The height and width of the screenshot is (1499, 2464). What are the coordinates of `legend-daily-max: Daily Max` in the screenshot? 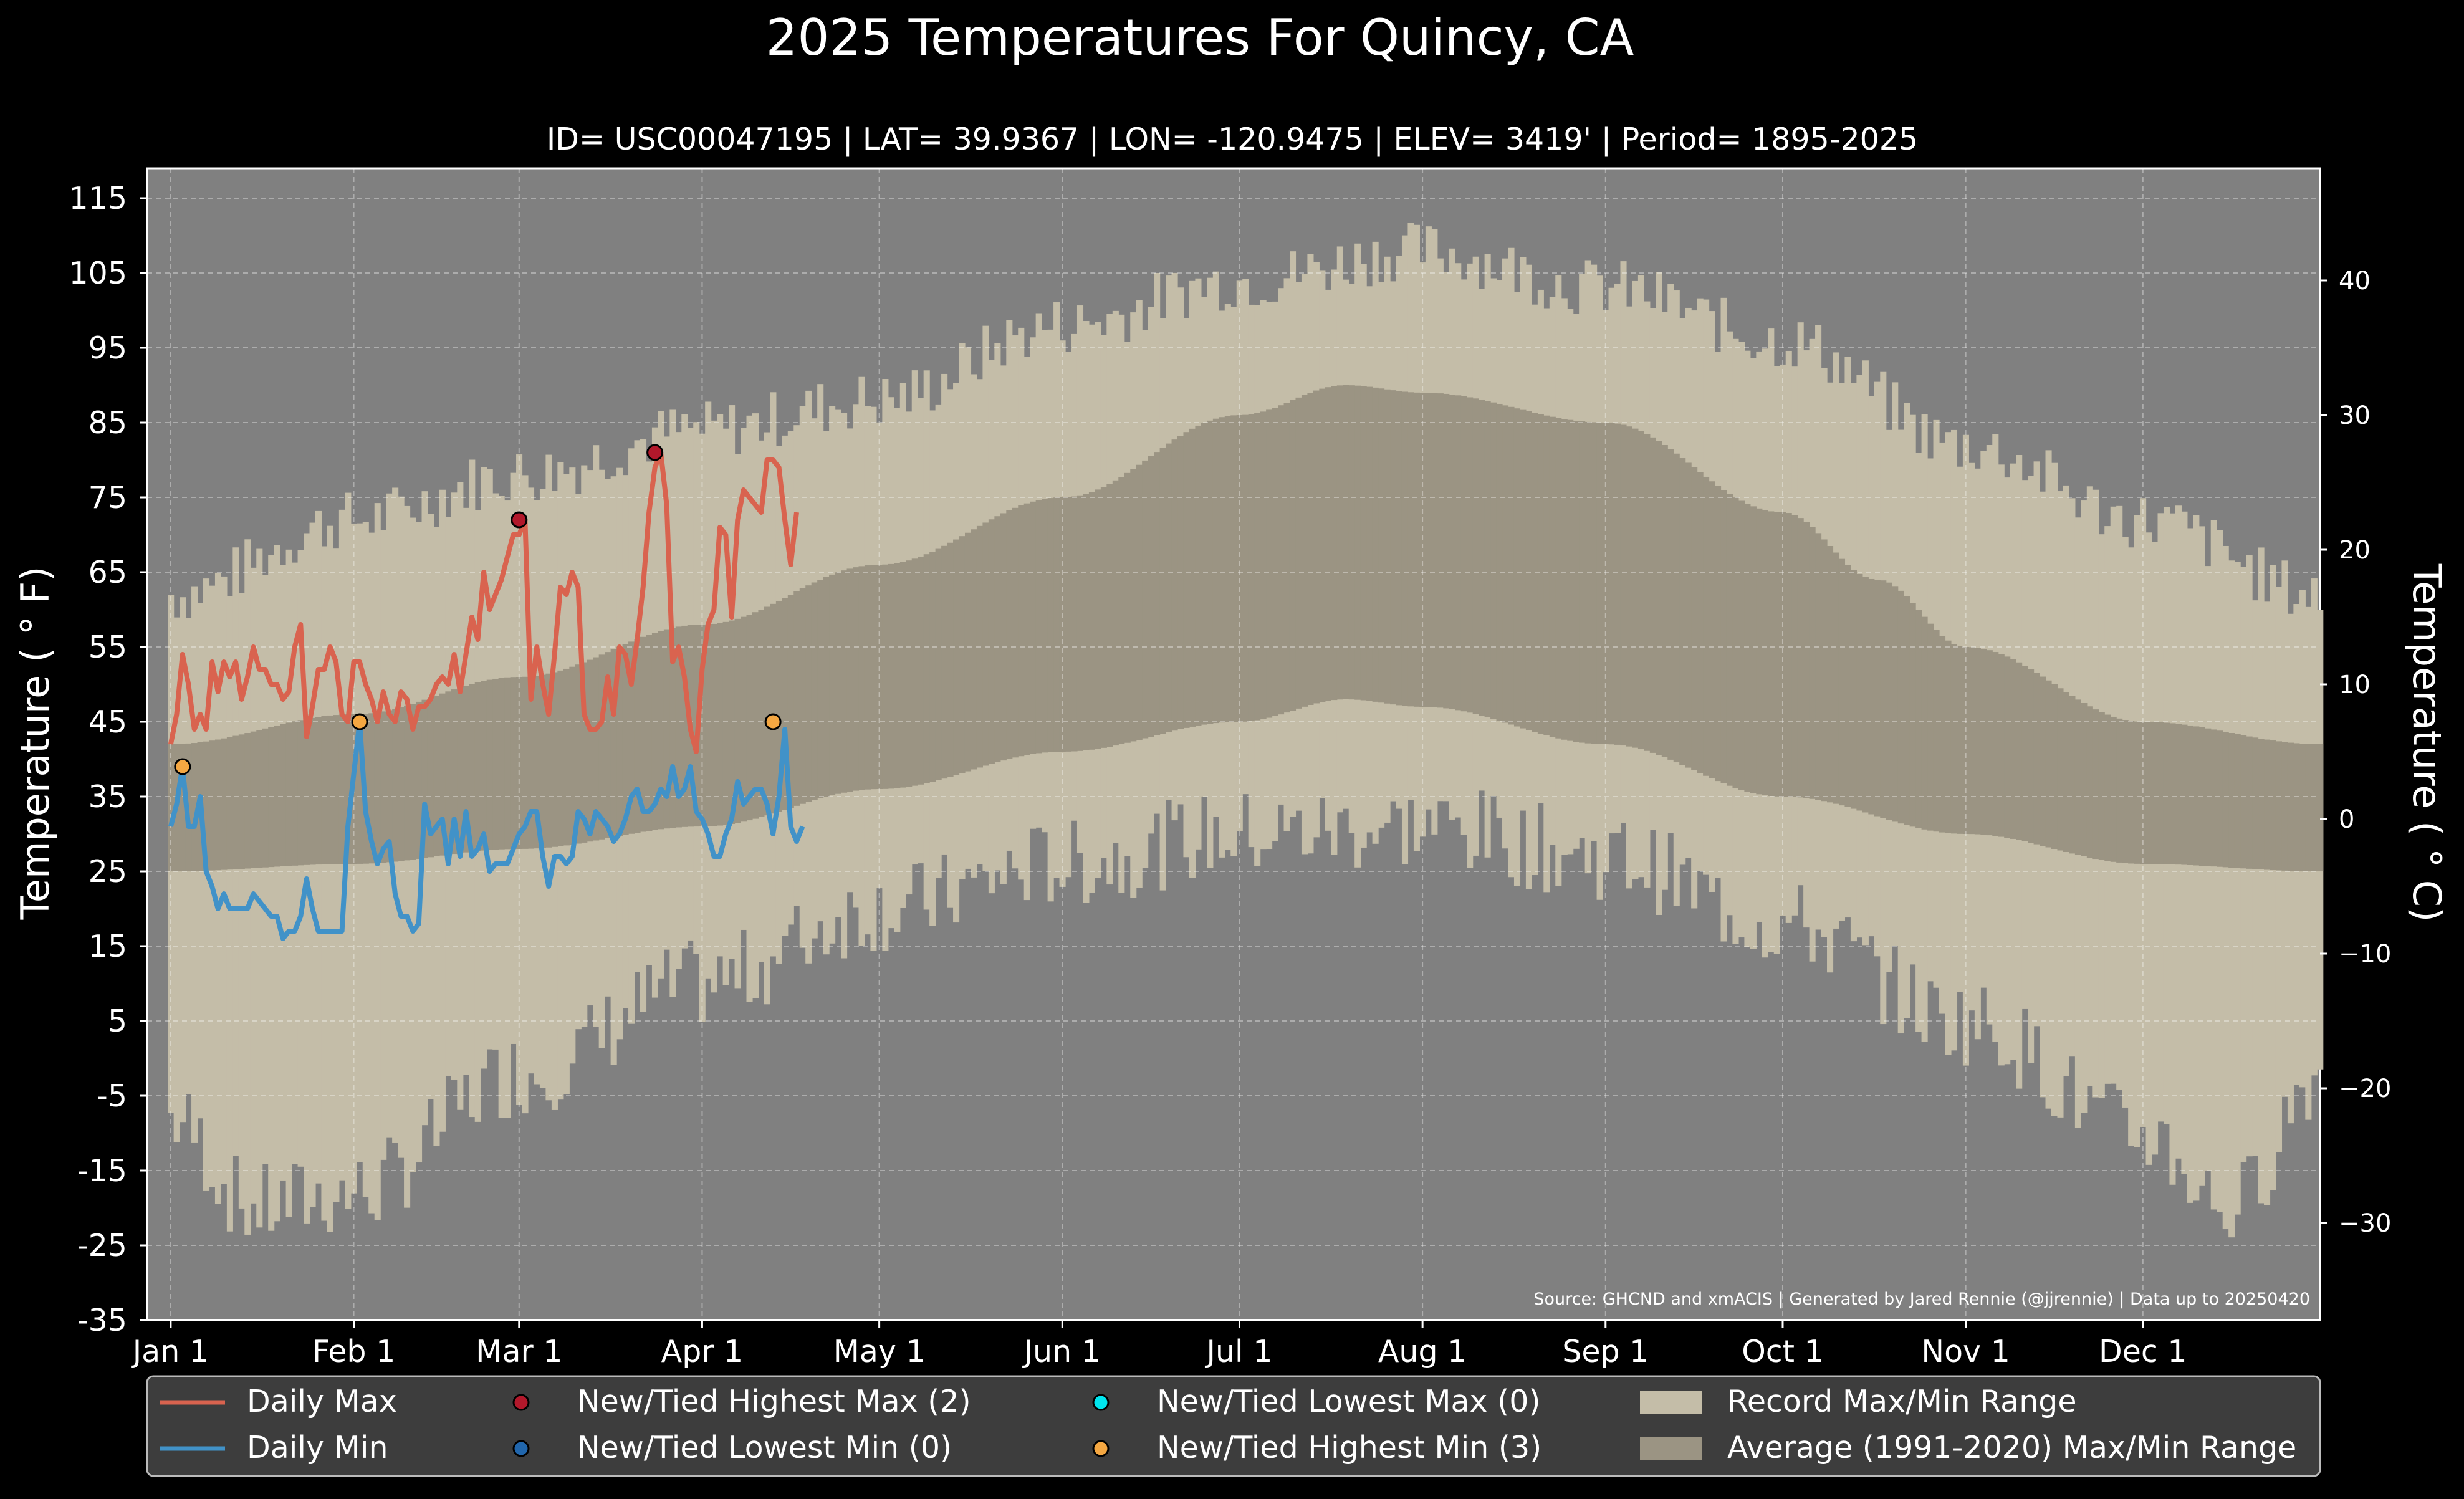 It's located at (322, 1401).